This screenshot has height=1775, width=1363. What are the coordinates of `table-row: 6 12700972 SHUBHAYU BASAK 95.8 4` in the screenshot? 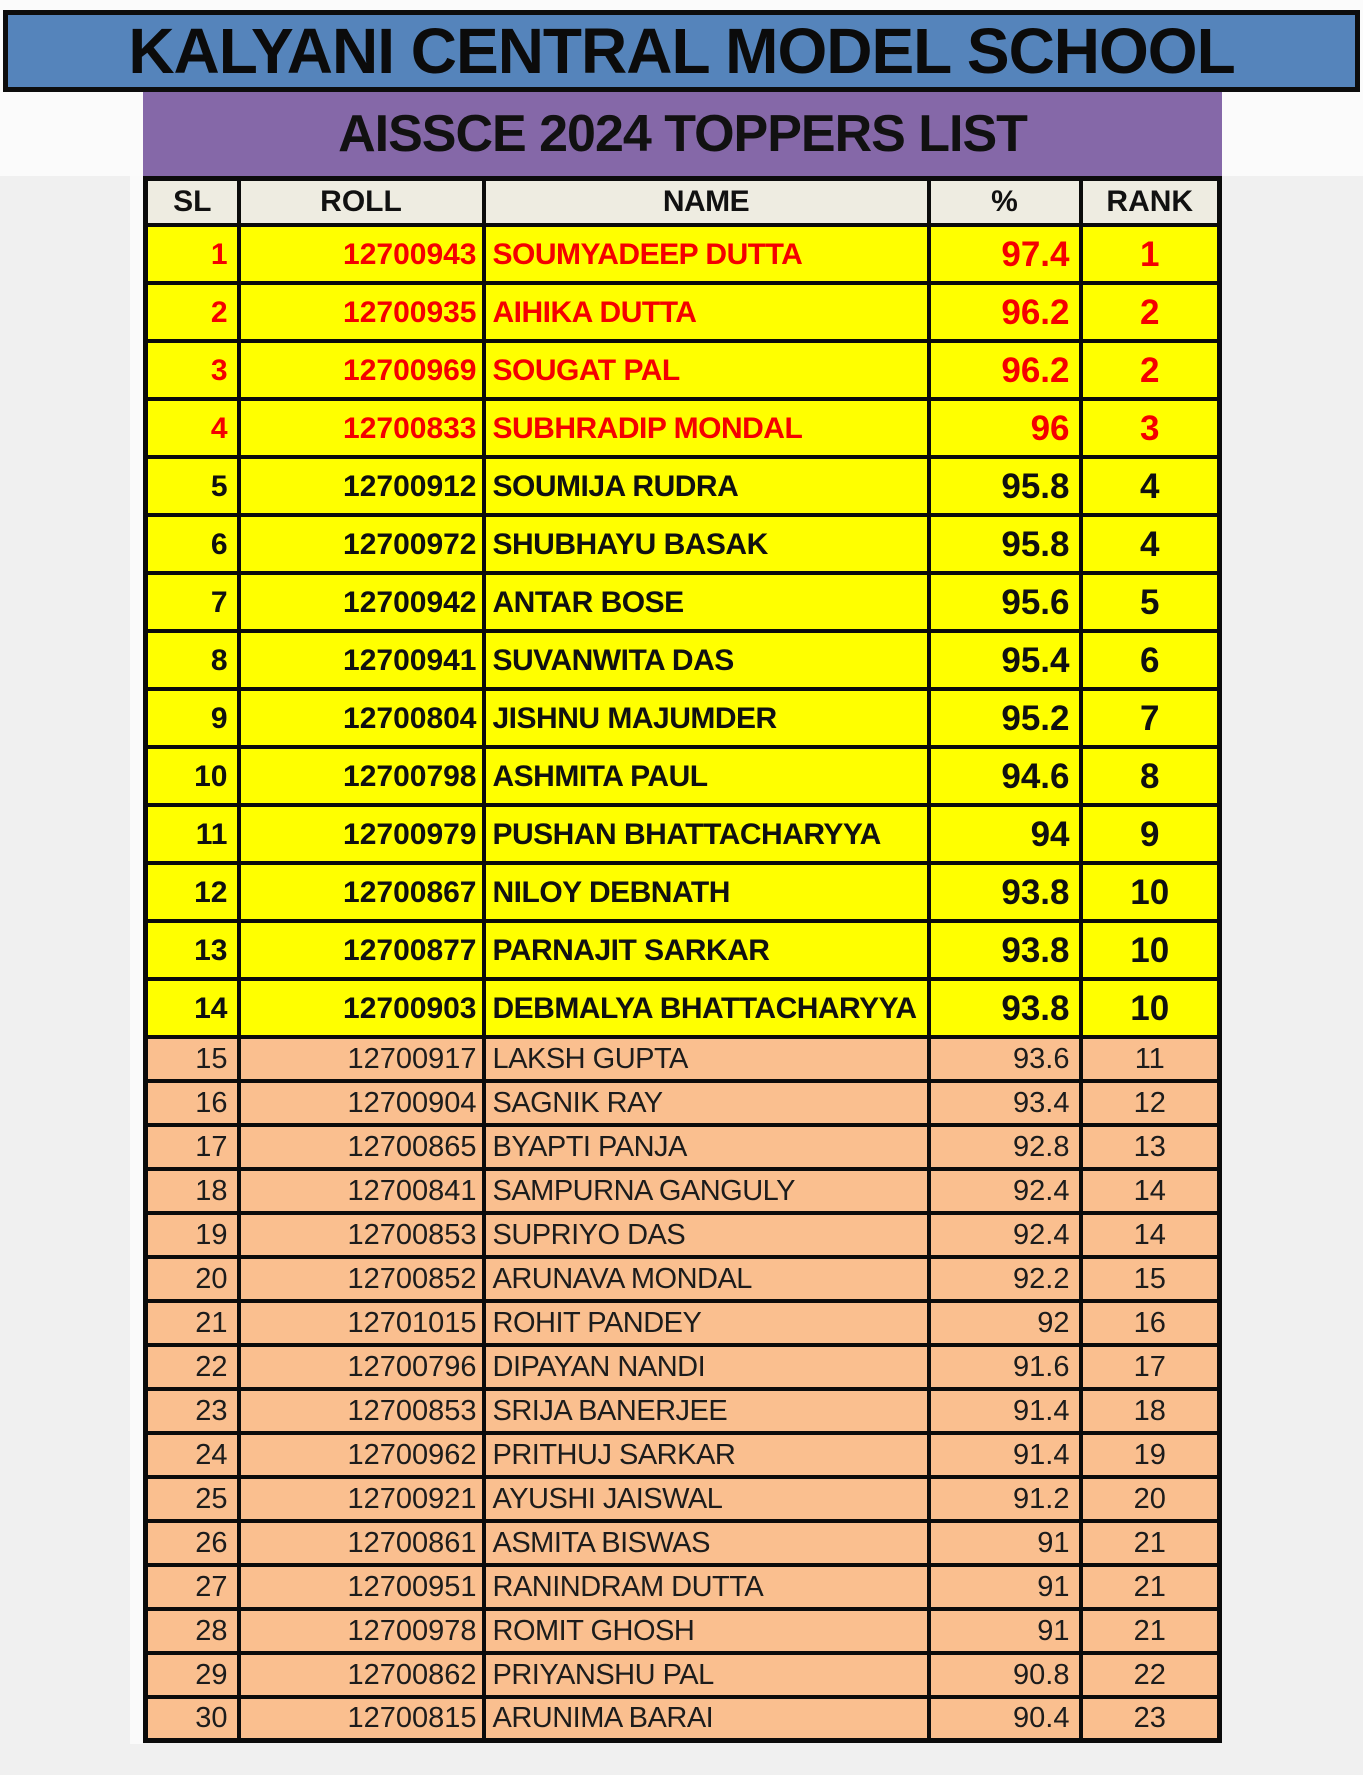 It's located at (682, 543).